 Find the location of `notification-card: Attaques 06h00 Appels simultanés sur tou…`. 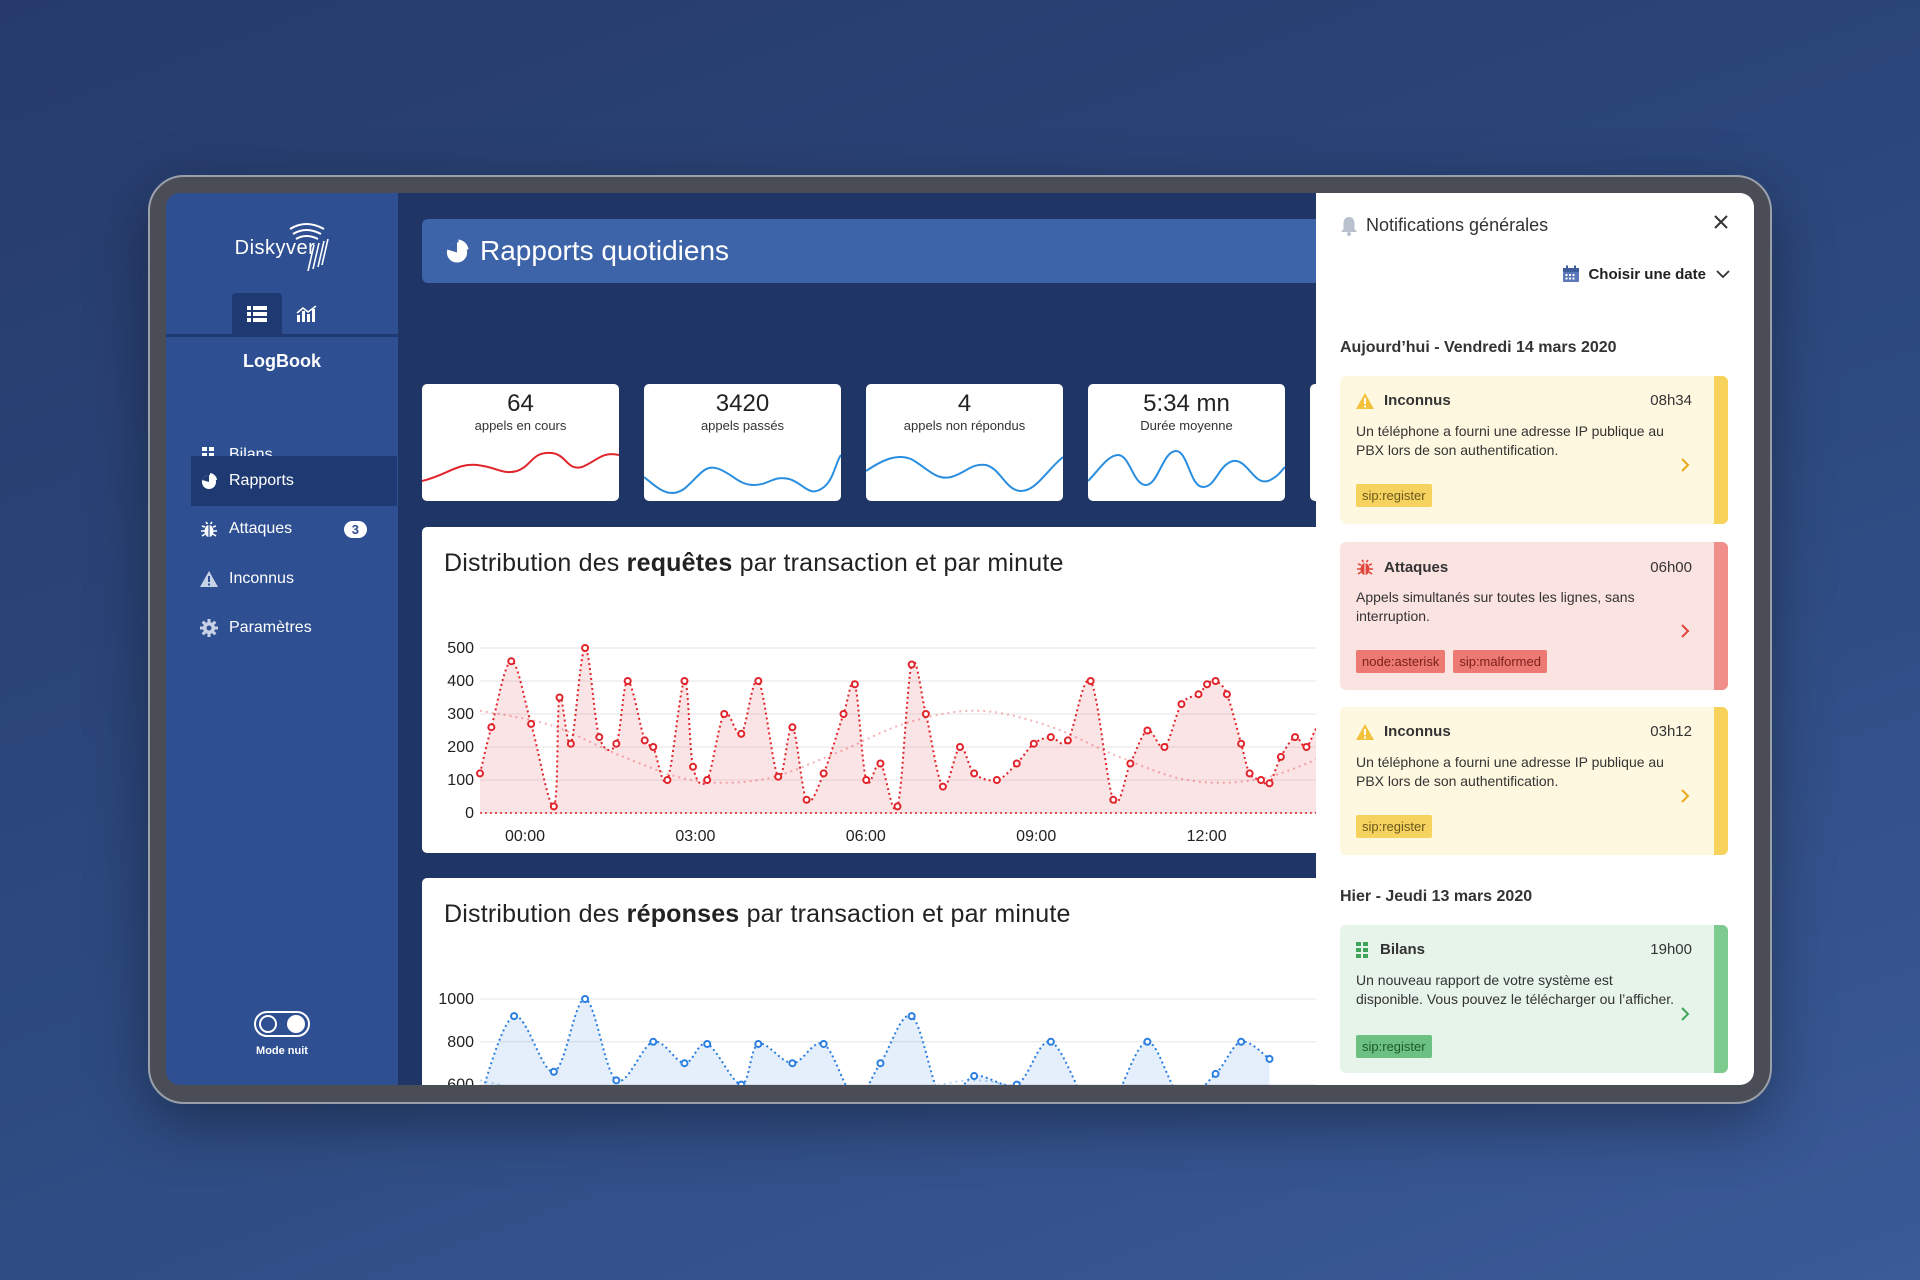

notification-card: Attaques 06h00 Appels simultanés sur tou… is located at coordinates (1534, 616).